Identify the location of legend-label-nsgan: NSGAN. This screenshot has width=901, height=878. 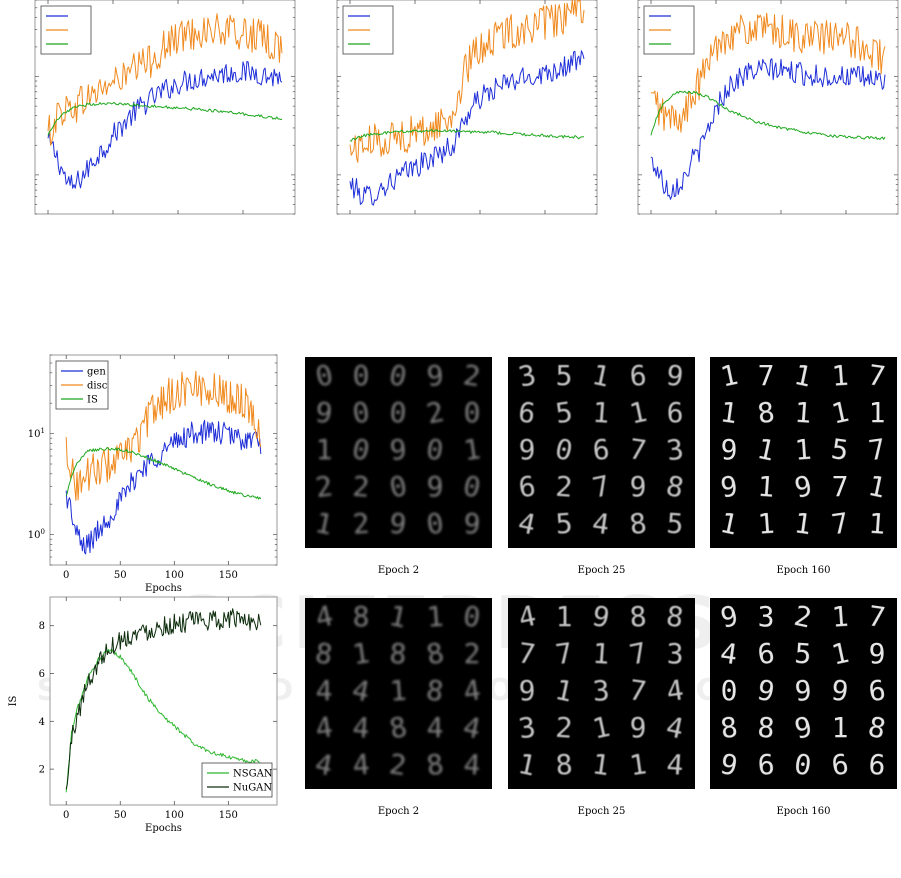
(253, 774).